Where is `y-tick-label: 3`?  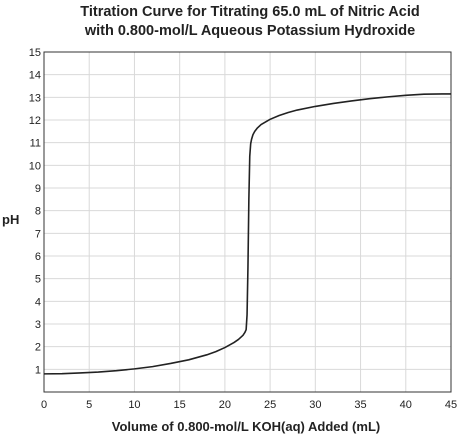
y-tick-label: 3 is located at coordinates (38, 325).